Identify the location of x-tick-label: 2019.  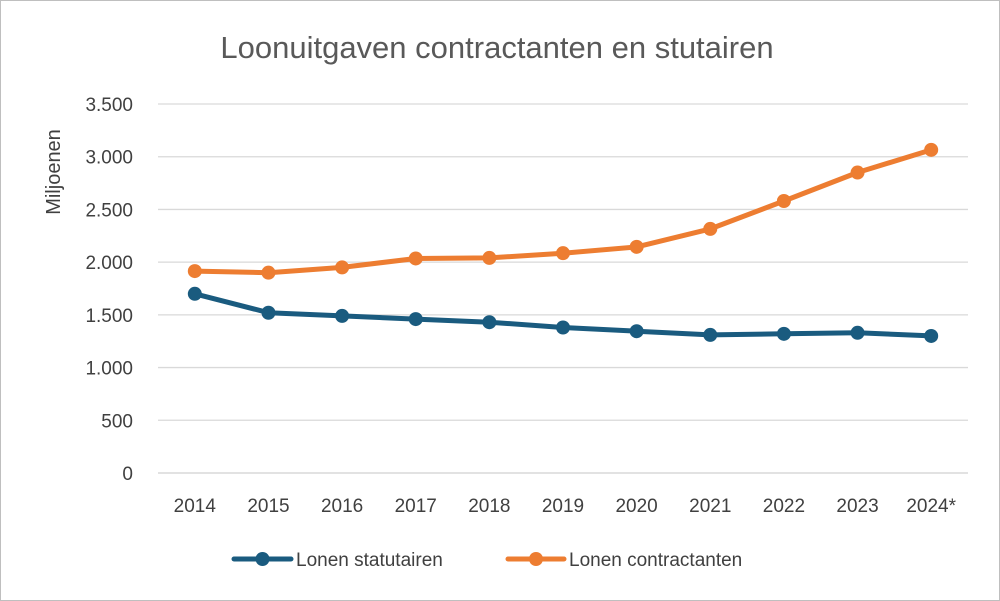
(563, 506).